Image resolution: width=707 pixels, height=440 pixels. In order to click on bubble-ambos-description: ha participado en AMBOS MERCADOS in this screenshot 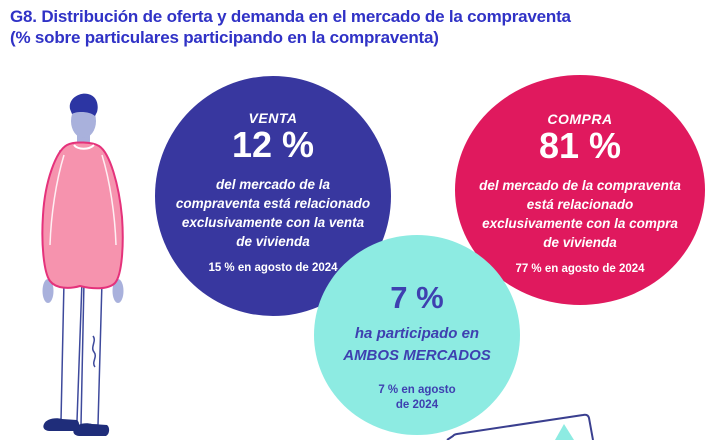, I will do `click(417, 344)`.